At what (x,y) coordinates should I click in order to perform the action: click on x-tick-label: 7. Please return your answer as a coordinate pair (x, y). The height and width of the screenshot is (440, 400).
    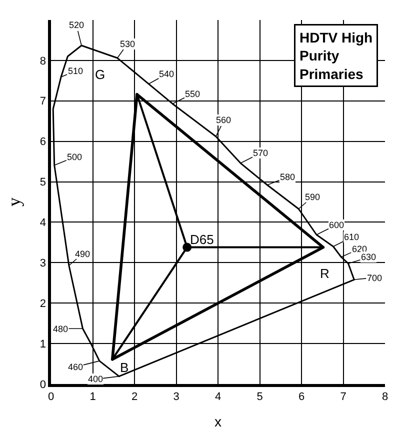
    Looking at the image, I should click on (343, 396).